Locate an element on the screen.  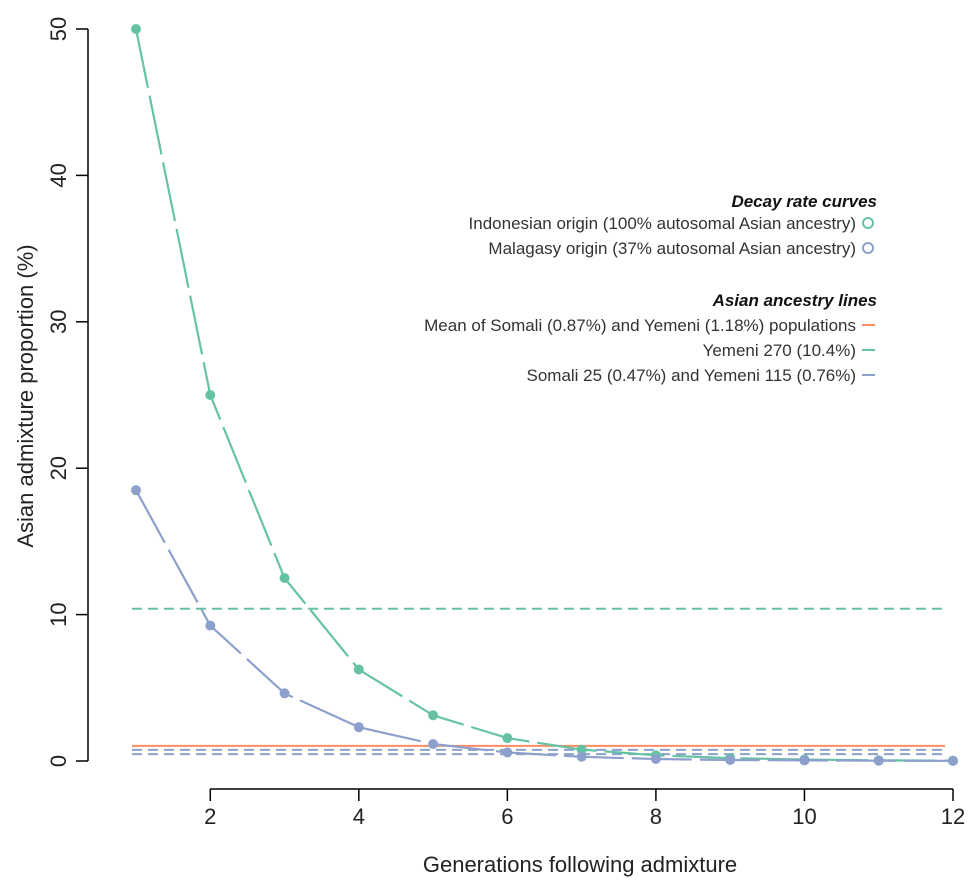
y-ticks: 0 10 20 30 40 50 is located at coordinates (67, 392).